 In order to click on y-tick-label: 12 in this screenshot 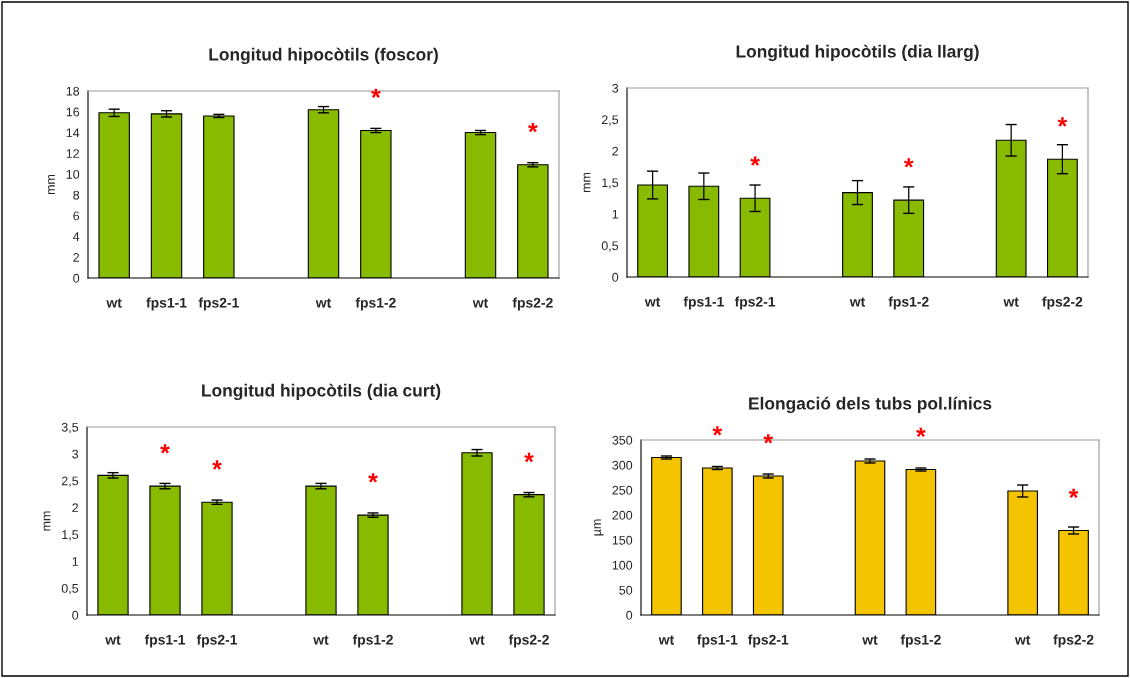, I will do `click(73, 153)`.